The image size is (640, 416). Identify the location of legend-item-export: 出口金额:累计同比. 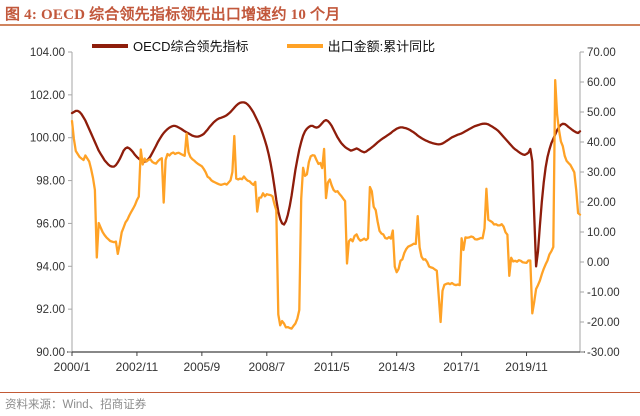
(361, 45).